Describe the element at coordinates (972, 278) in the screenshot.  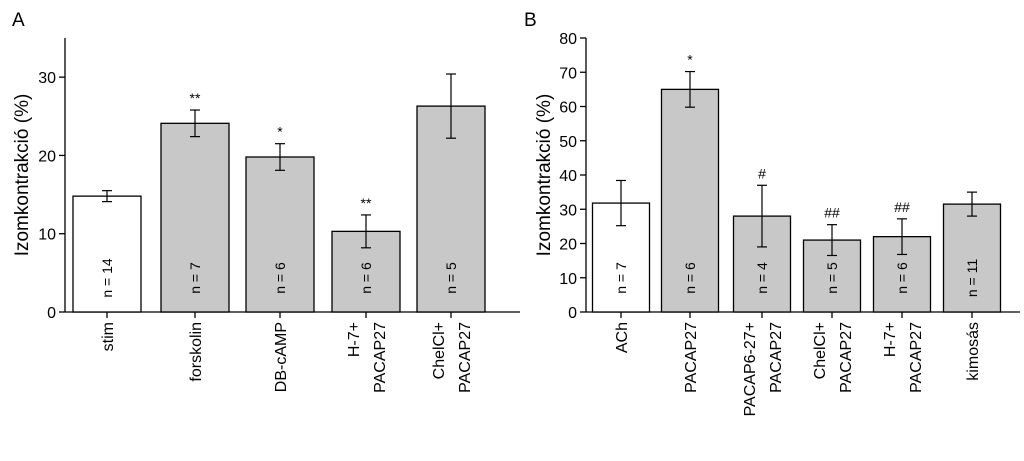
I see `n-label: n = 11` at that location.